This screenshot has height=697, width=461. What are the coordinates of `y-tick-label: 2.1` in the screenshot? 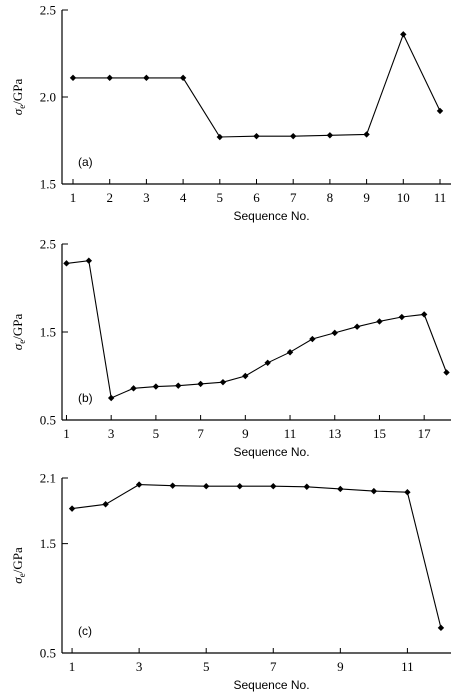 It's located at (48, 478).